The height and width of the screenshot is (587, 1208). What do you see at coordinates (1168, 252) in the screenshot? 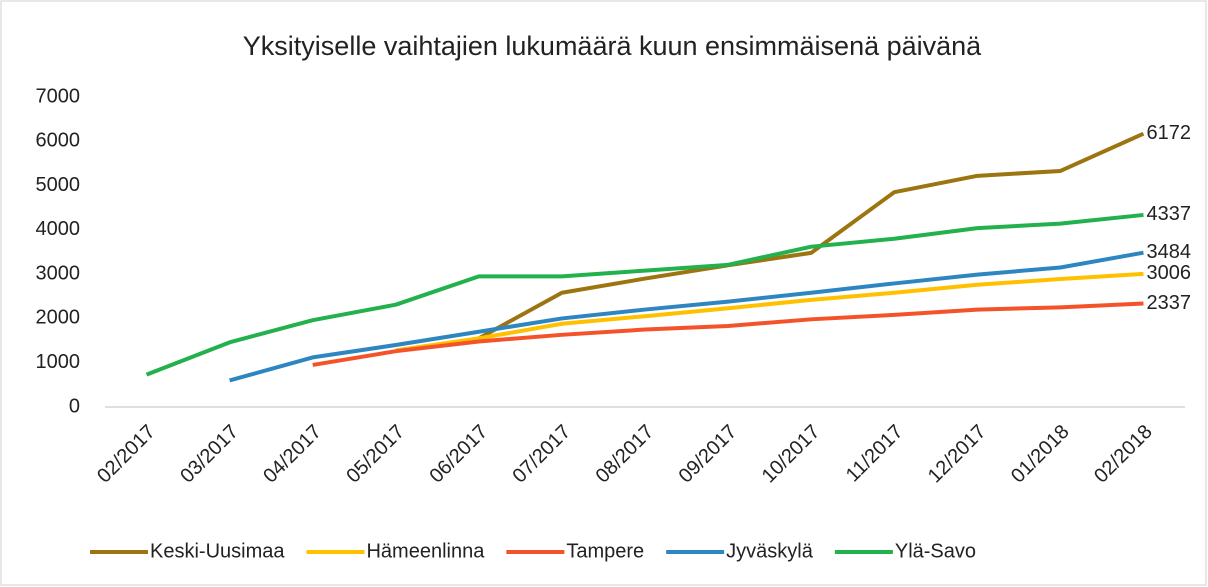
I see `end-label: 3484` at bounding box center [1168, 252].